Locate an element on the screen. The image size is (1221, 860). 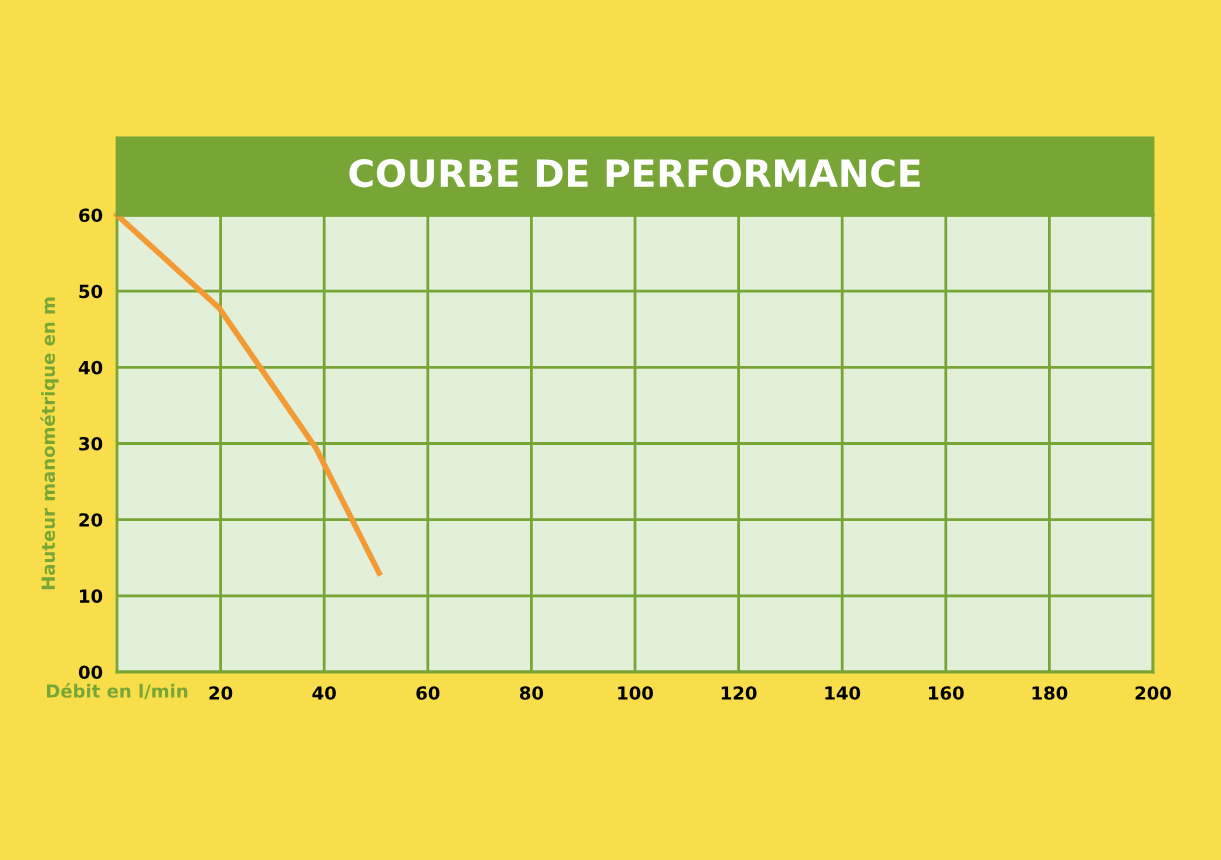
x-tick-label: 120 is located at coordinates (739, 693).